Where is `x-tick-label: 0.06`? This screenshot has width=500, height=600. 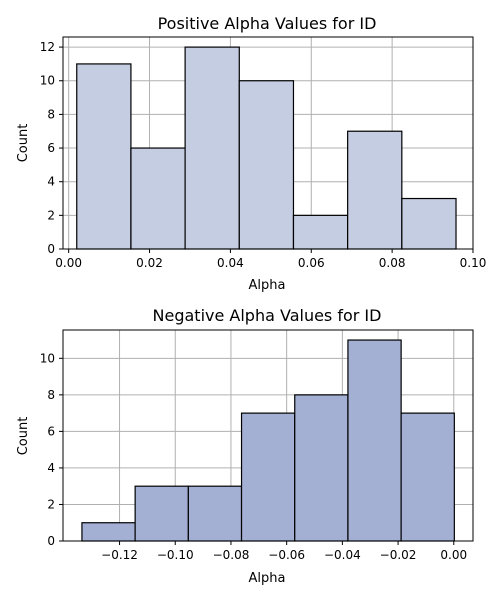
x-tick-label: 0.06 is located at coordinates (311, 263).